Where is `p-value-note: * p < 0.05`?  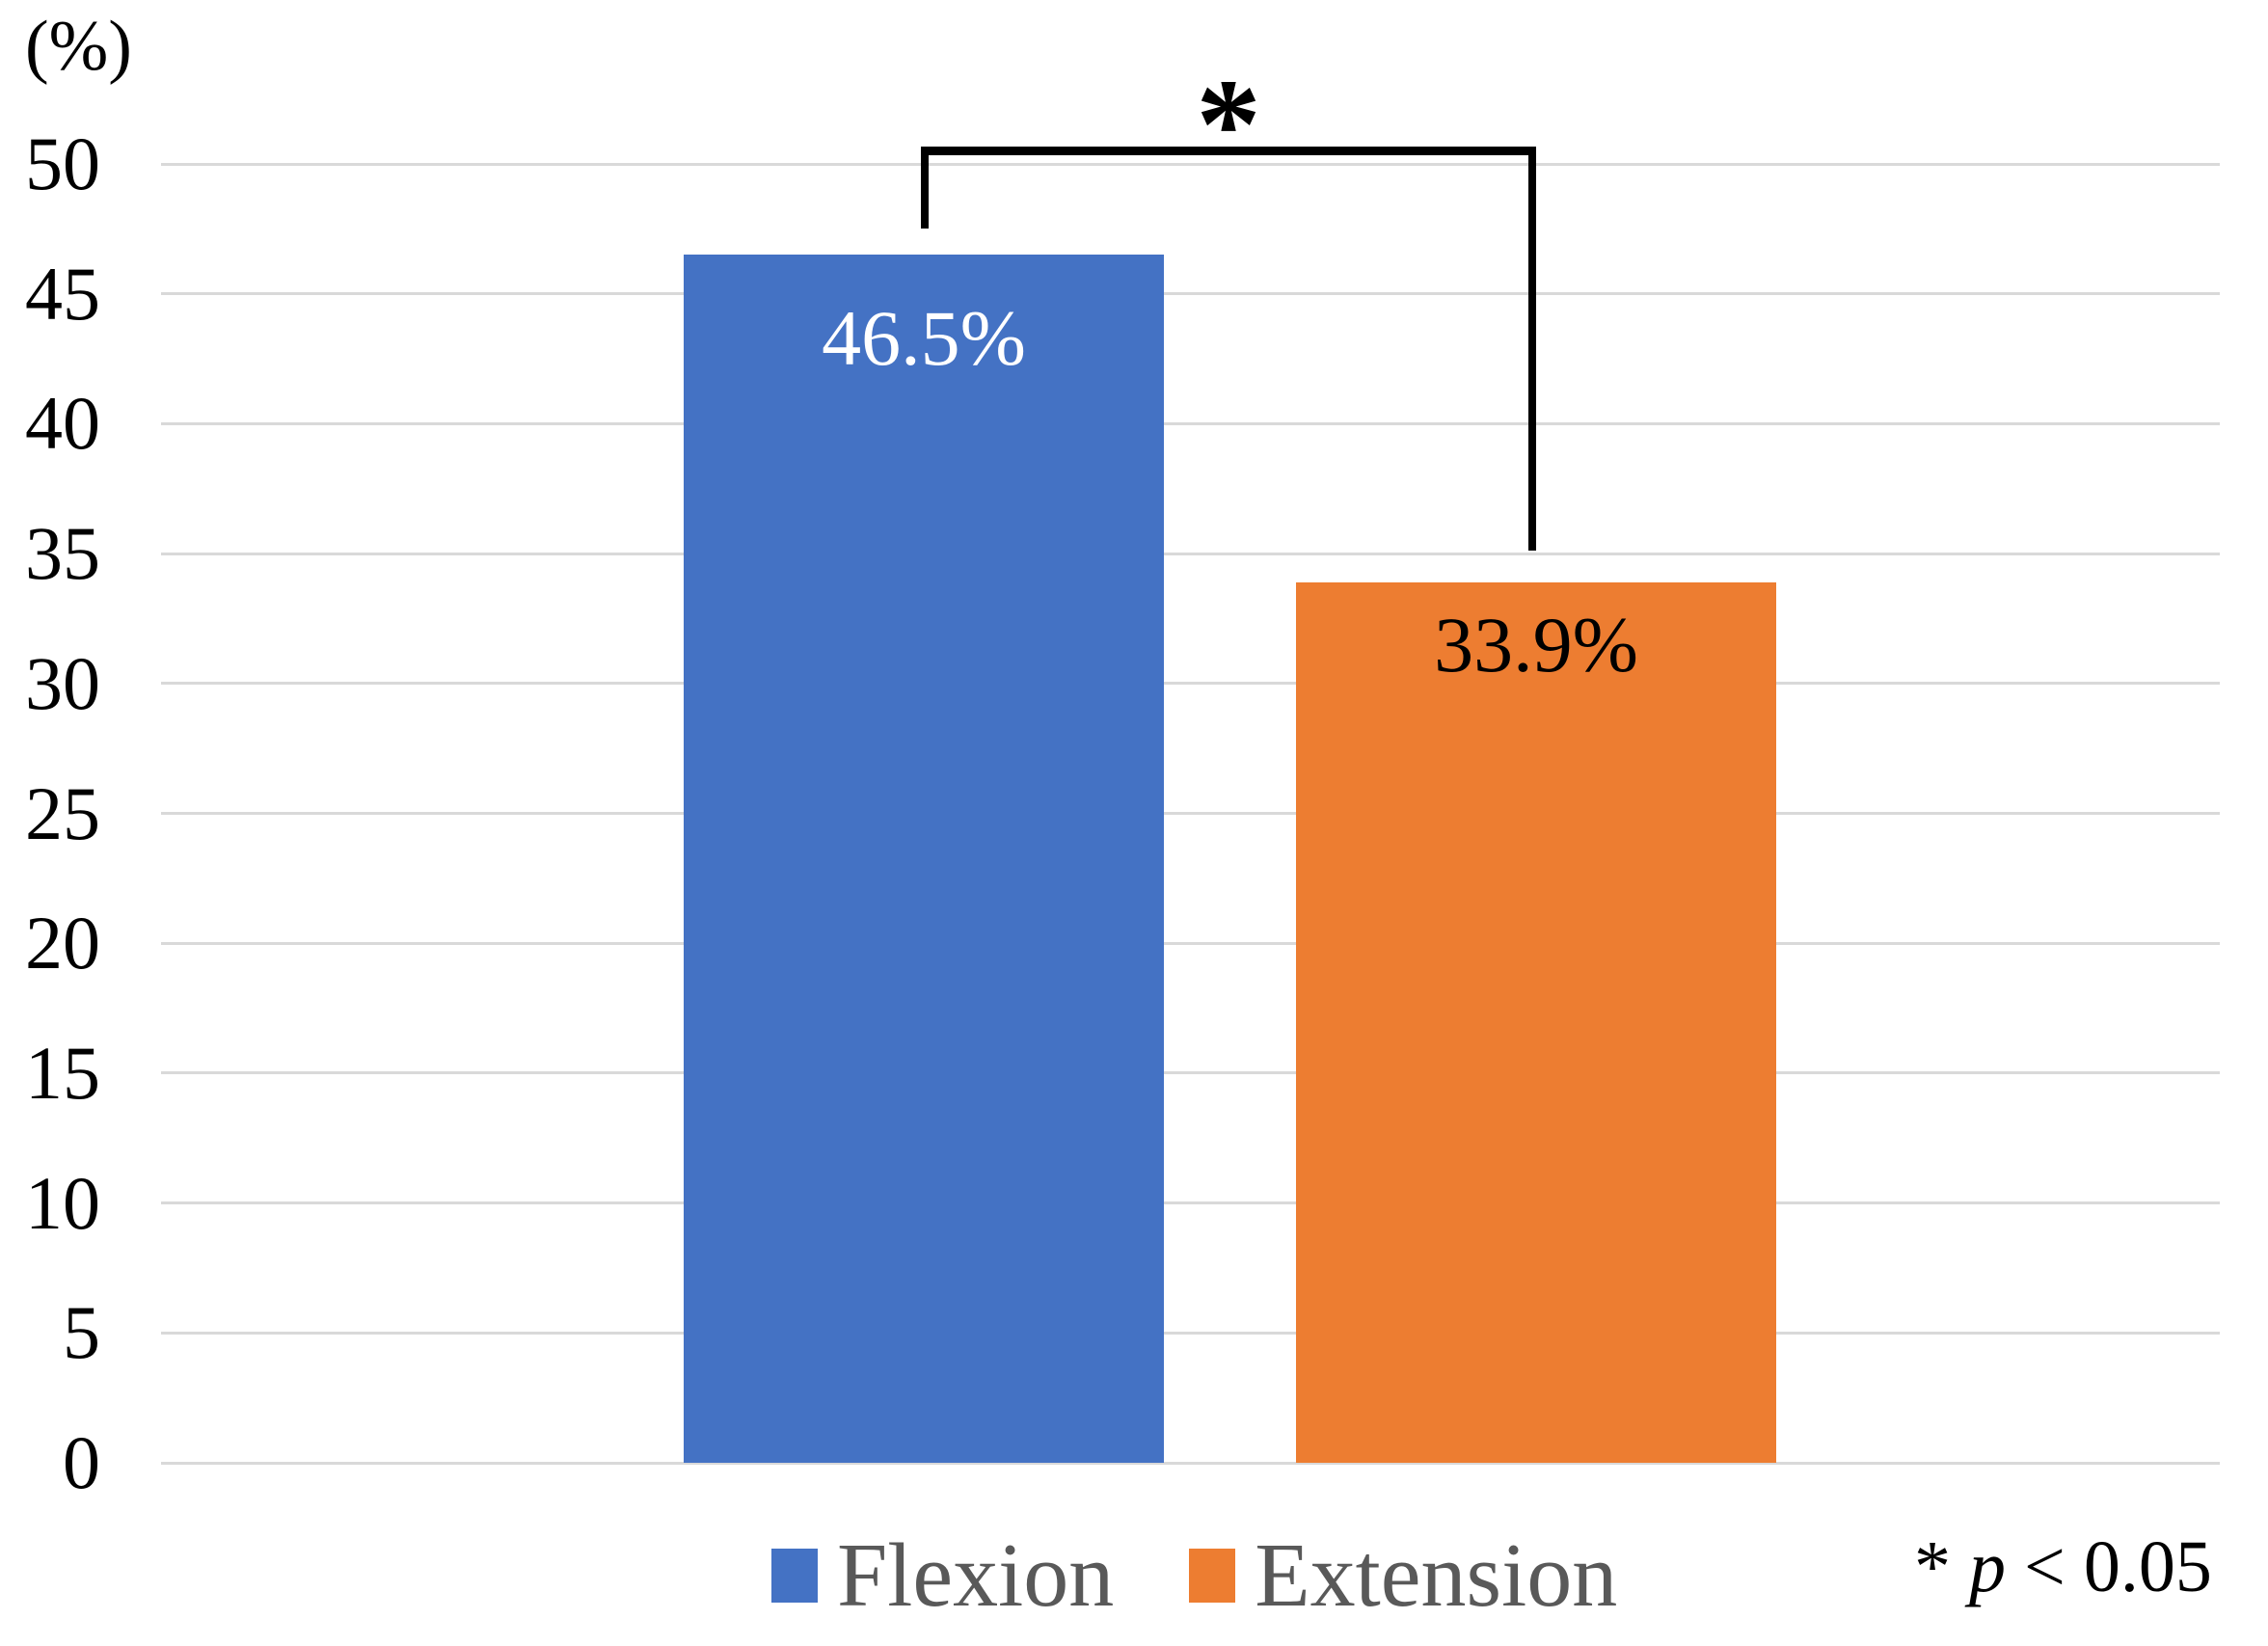
p-value-note: * p < 0.05 is located at coordinates (2063, 1567).